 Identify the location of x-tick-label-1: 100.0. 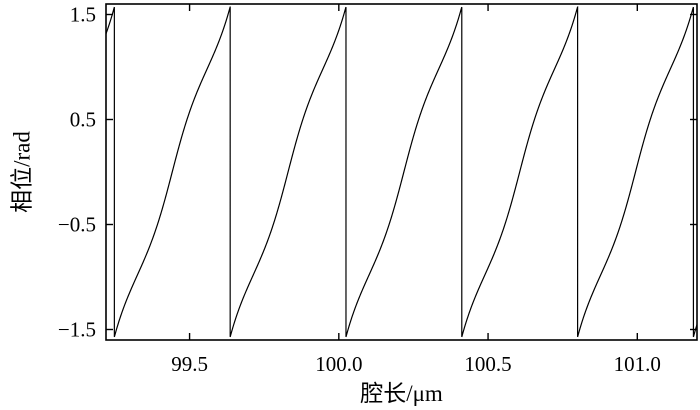
(338, 364).